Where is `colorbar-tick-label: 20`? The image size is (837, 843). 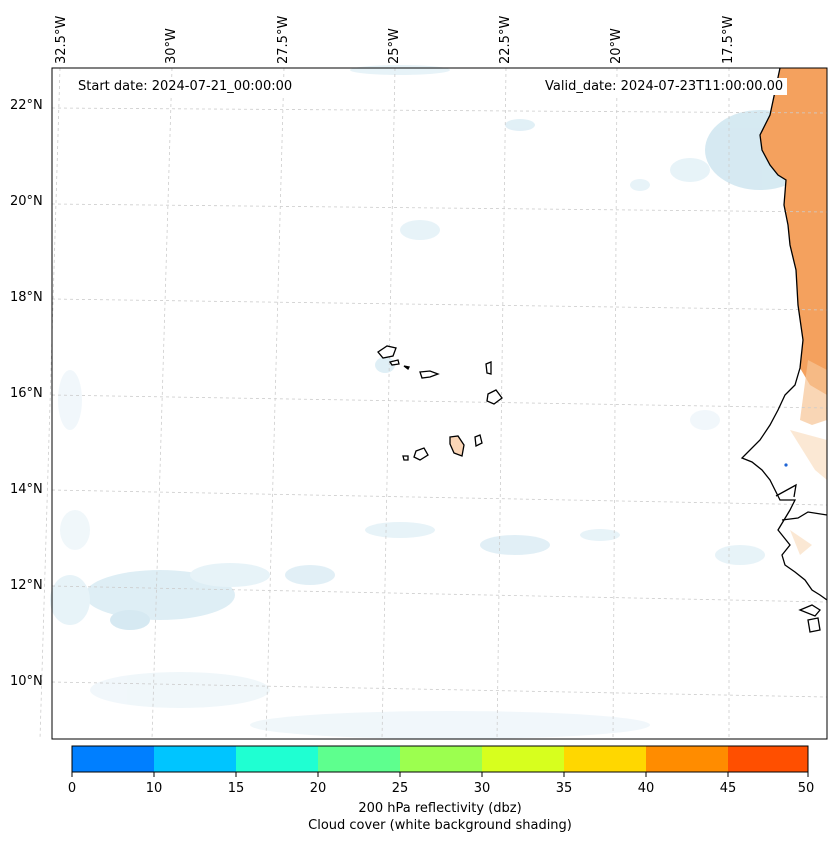 colorbar-tick-label: 20 is located at coordinates (318, 788).